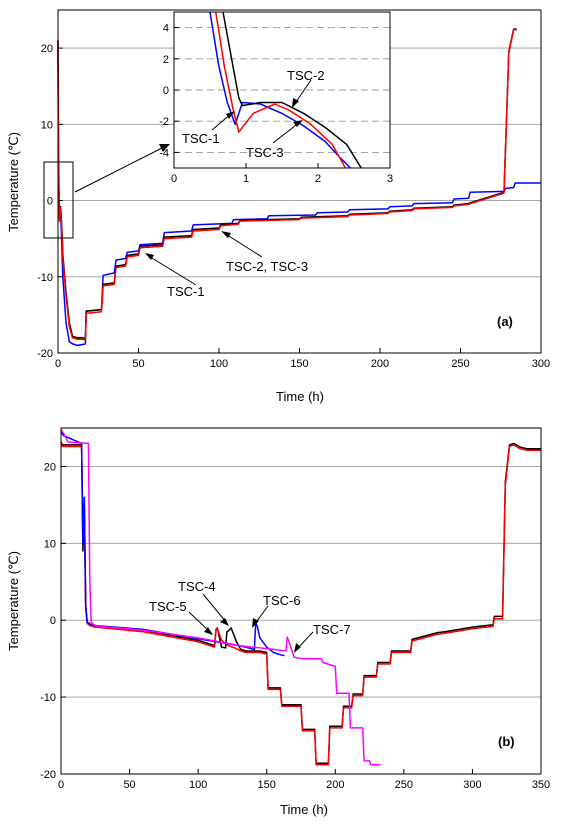 Image resolution: width=567 pixels, height=828 pixels. I want to click on panel-b-x-tick-label: 100, so click(198, 785).